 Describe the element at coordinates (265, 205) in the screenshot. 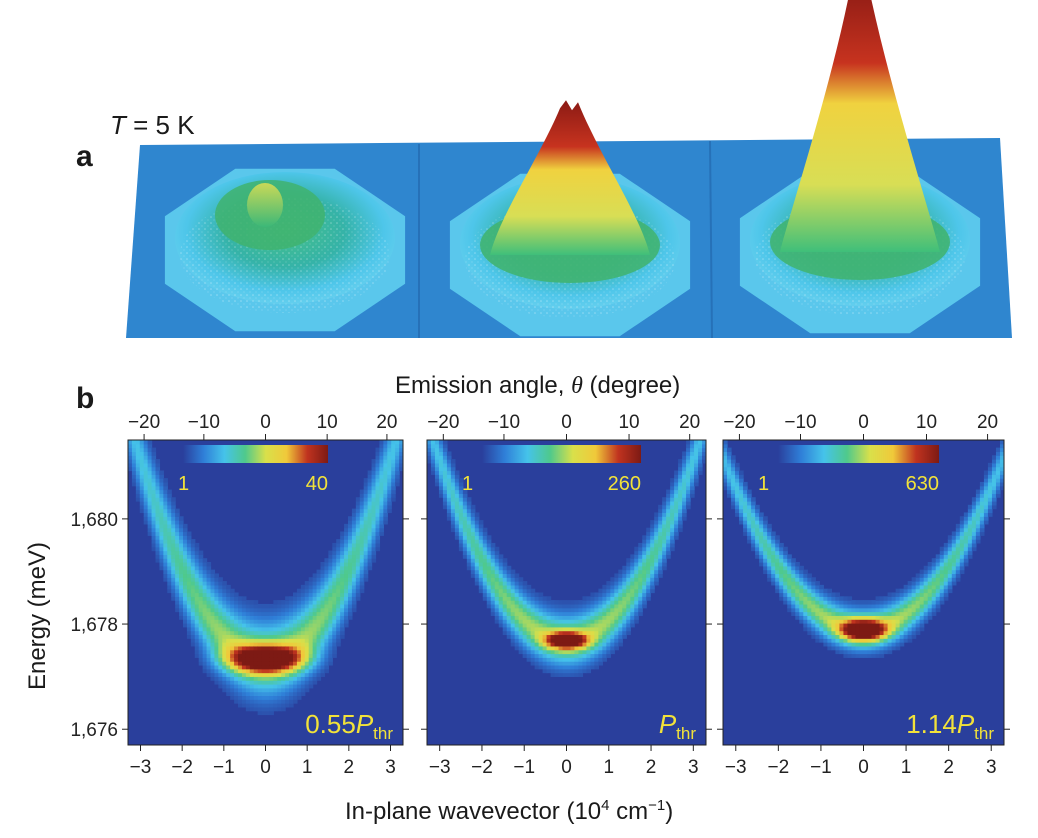

I see `surface-peak` at that location.